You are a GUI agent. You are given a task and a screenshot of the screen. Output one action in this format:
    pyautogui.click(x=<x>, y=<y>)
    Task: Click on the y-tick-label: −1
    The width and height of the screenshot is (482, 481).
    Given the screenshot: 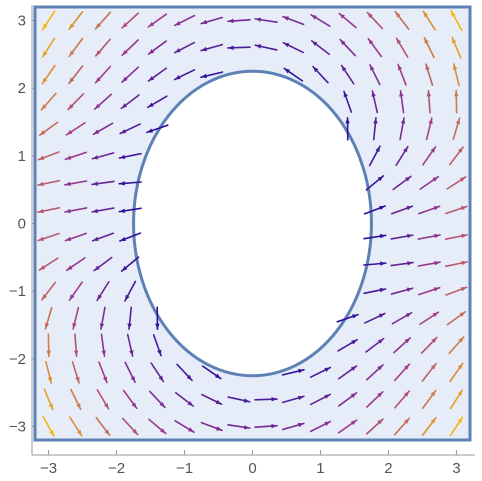 What is the action you would take?
    pyautogui.click(x=17, y=291)
    